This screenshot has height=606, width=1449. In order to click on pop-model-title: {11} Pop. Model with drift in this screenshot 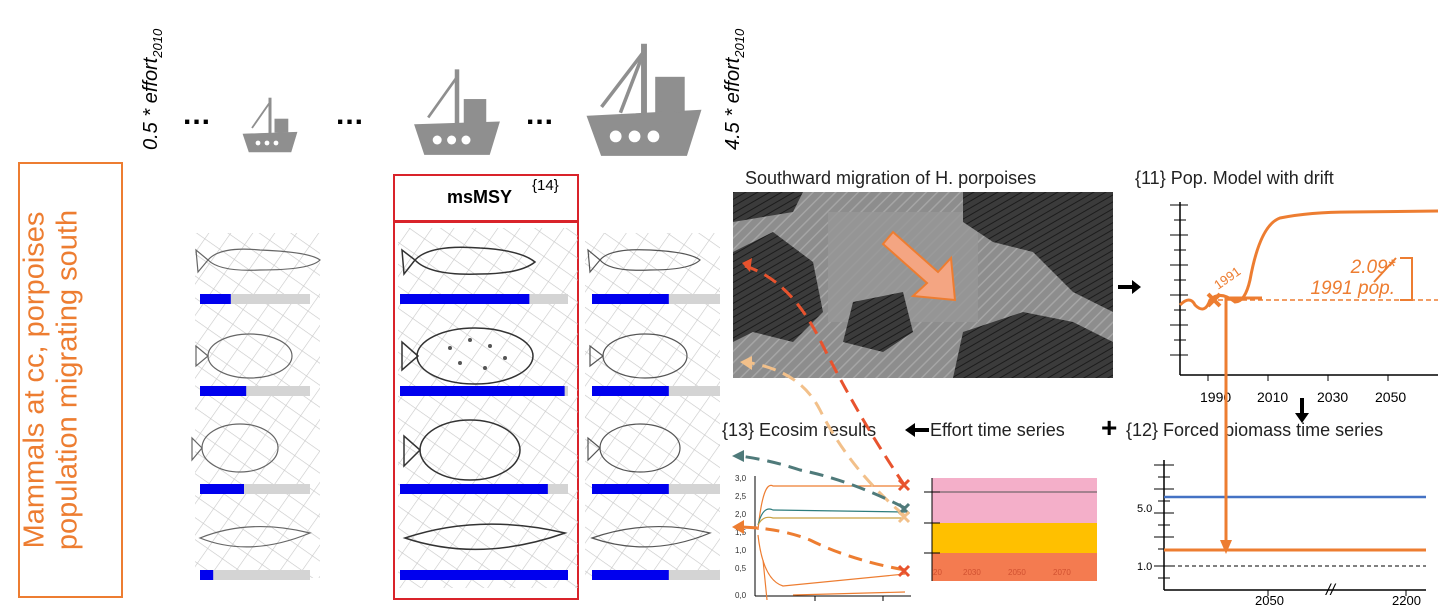, I will do `click(1234, 178)`.